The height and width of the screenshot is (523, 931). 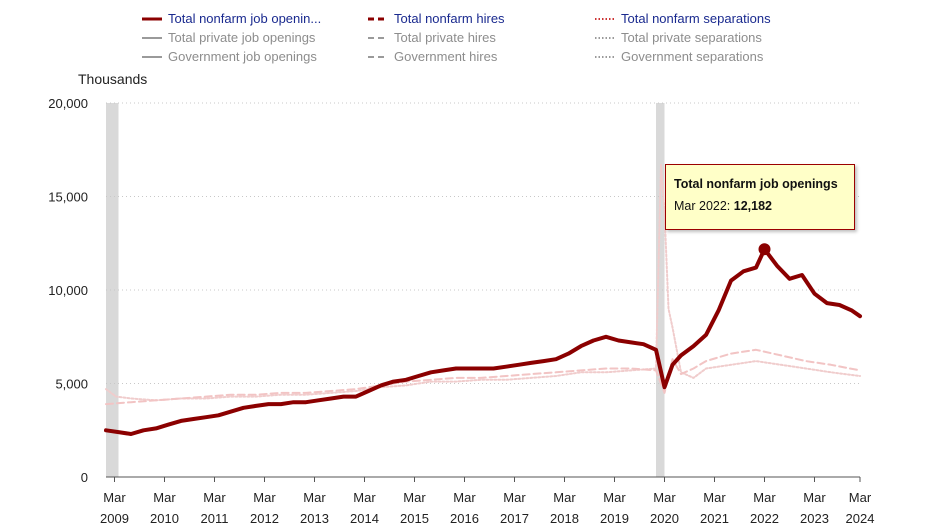 What do you see at coordinates (114, 517) in the screenshot?
I see `x-tick-label-year: 2009` at bounding box center [114, 517].